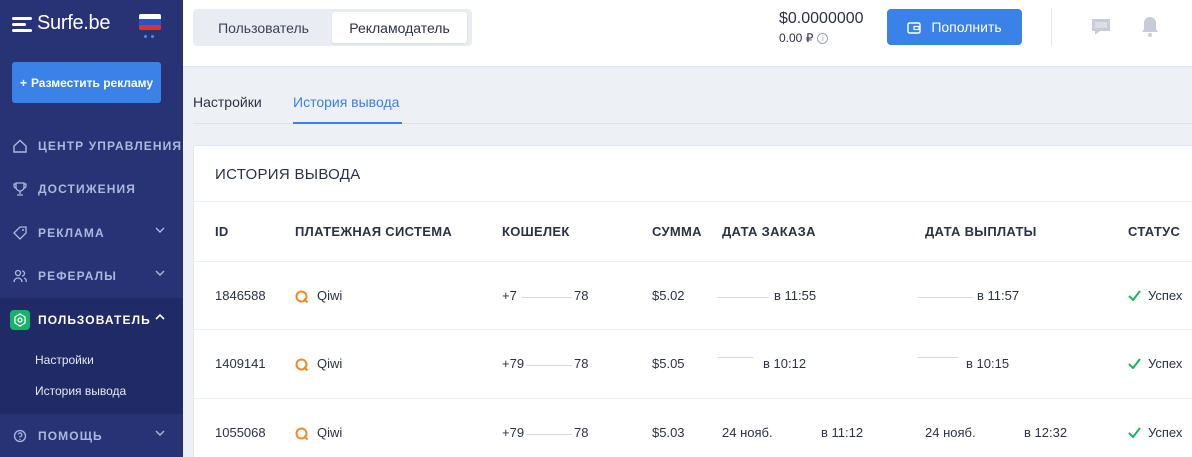  Describe the element at coordinates (288, 174) in the screenshot. I see `card-title: ИСТОРИЯ ВЫВОДА` at that location.